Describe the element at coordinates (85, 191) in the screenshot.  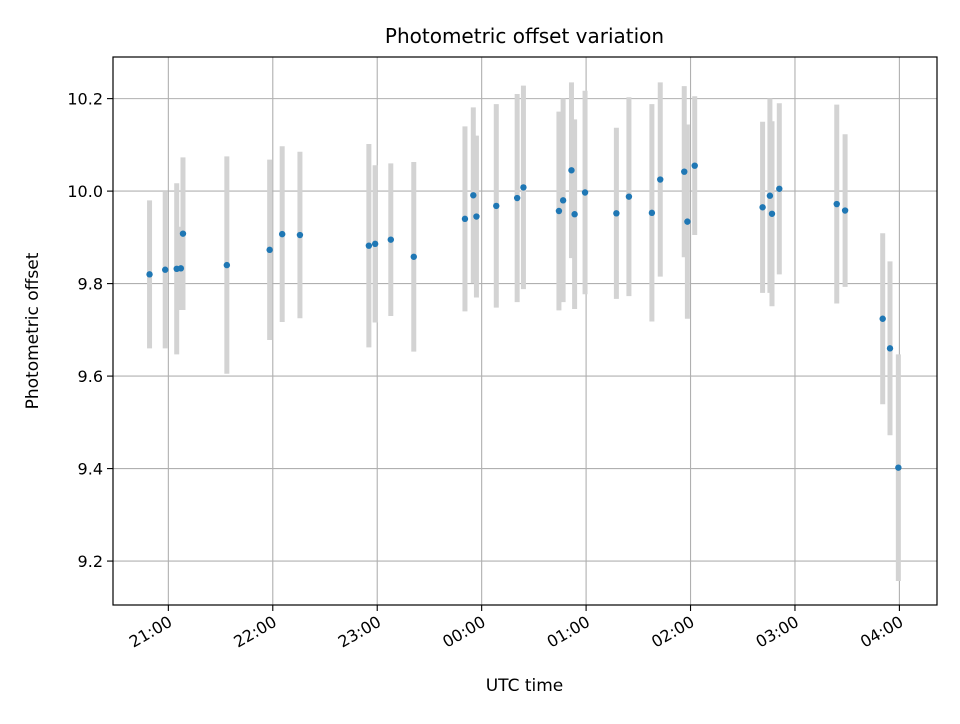
I see `y-tick-label: 10.0` at that location.